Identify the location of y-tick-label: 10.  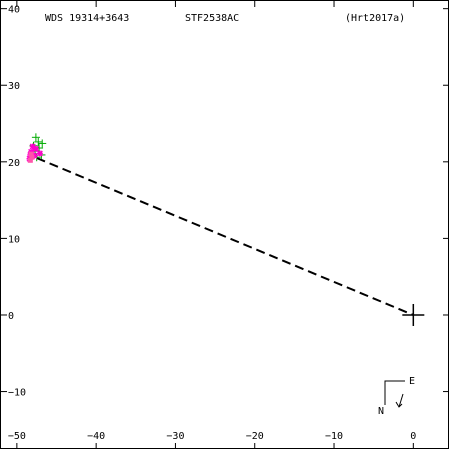
(14, 239).